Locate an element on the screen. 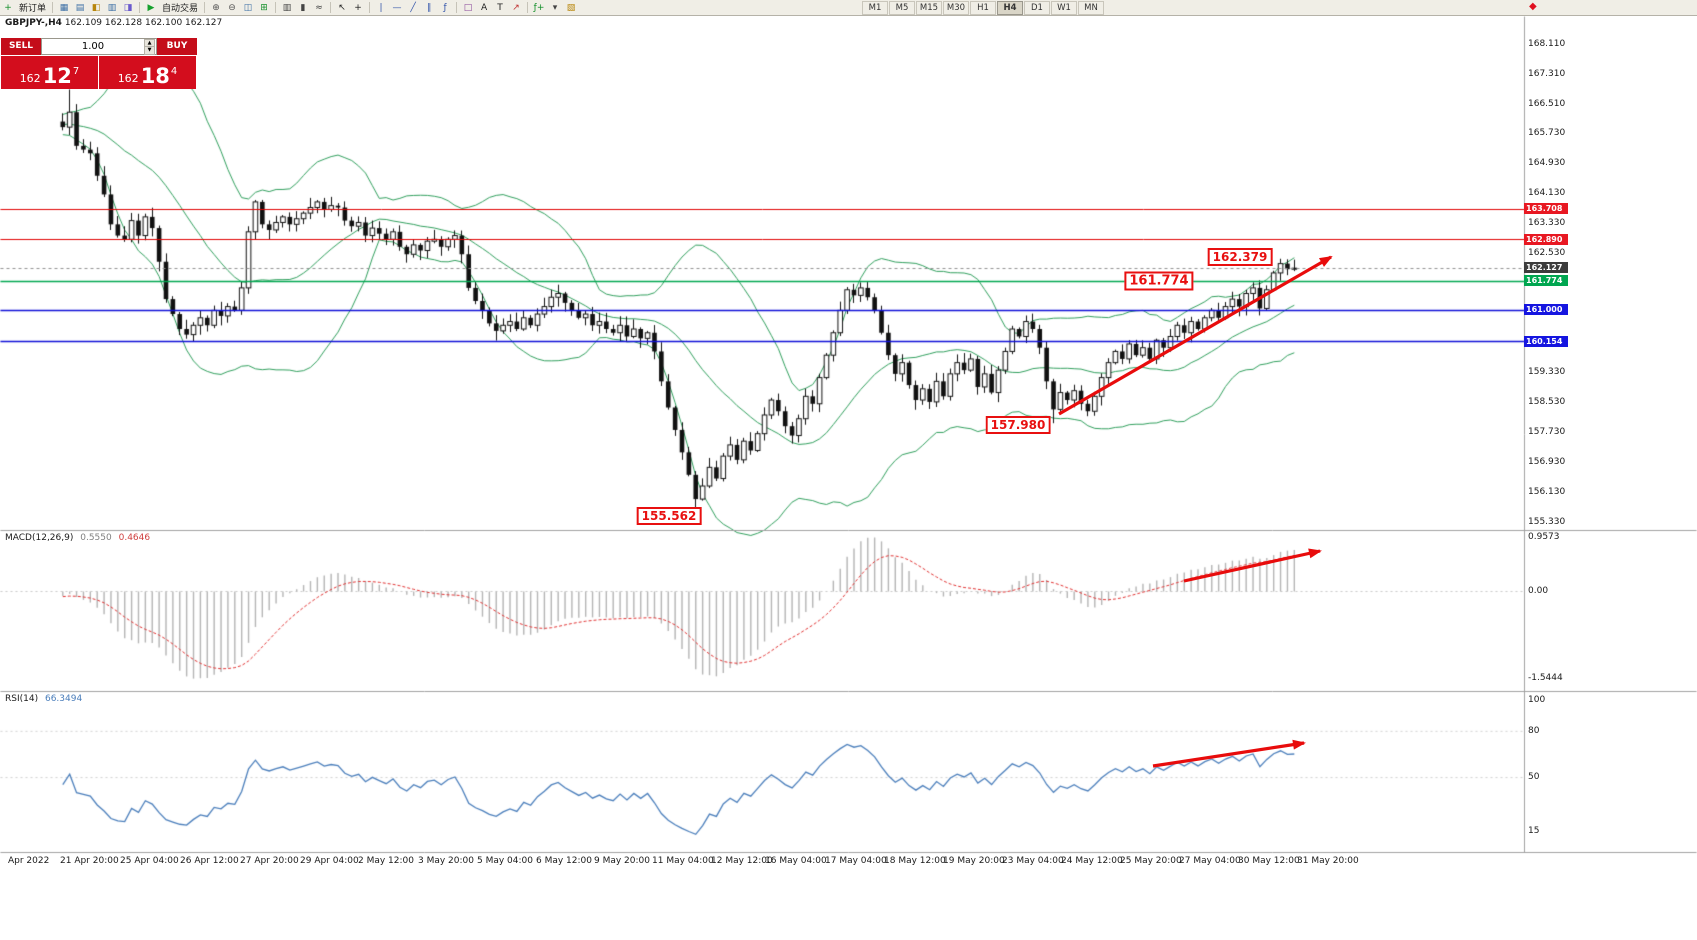  notification-icon: ◆ is located at coordinates (1533, 6).